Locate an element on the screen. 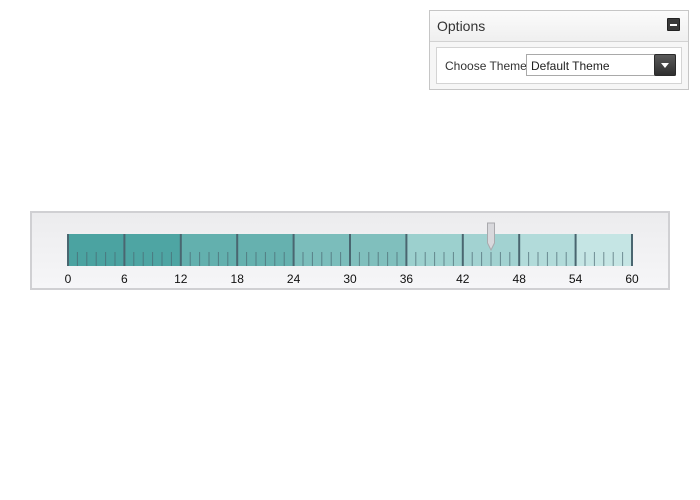 This screenshot has width=700, height=500. gauge-pointer is located at coordinates (491, 237).